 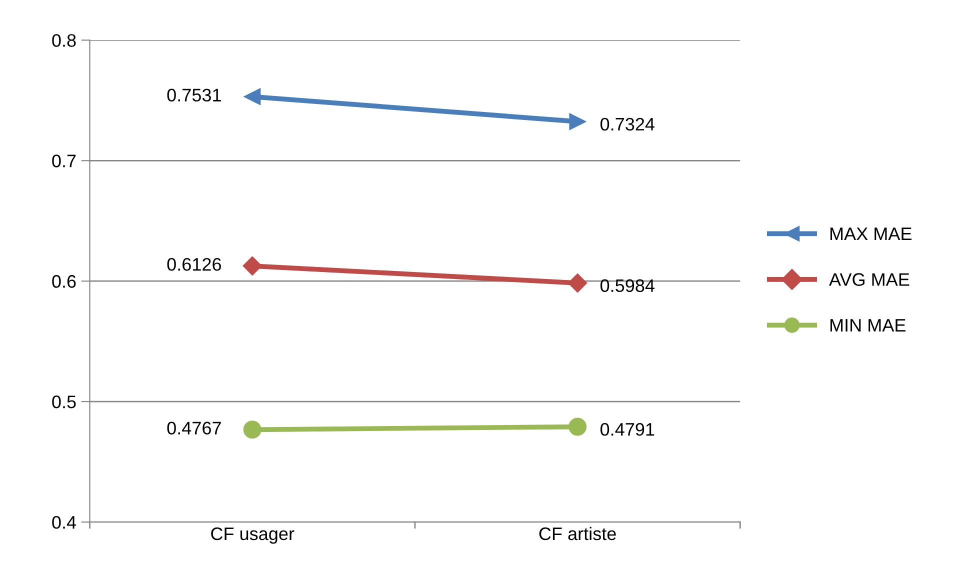 What do you see at coordinates (869, 279) in the screenshot?
I see `legend-label: AVG MAE` at bounding box center [869, 279].